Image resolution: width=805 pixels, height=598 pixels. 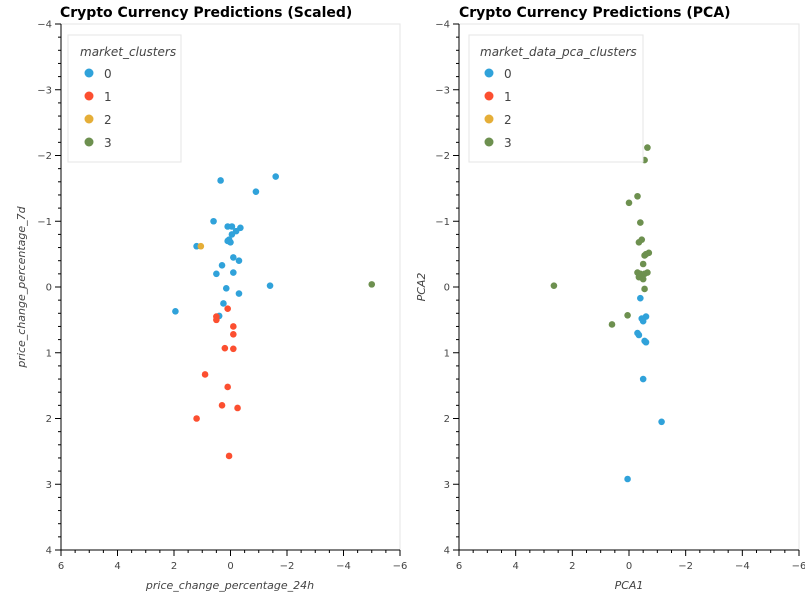 What do you see at coordinates (128, 52) in the screenshot?
I see `legend-title-scaled: market_clusters` at bounding box center [128, 52].